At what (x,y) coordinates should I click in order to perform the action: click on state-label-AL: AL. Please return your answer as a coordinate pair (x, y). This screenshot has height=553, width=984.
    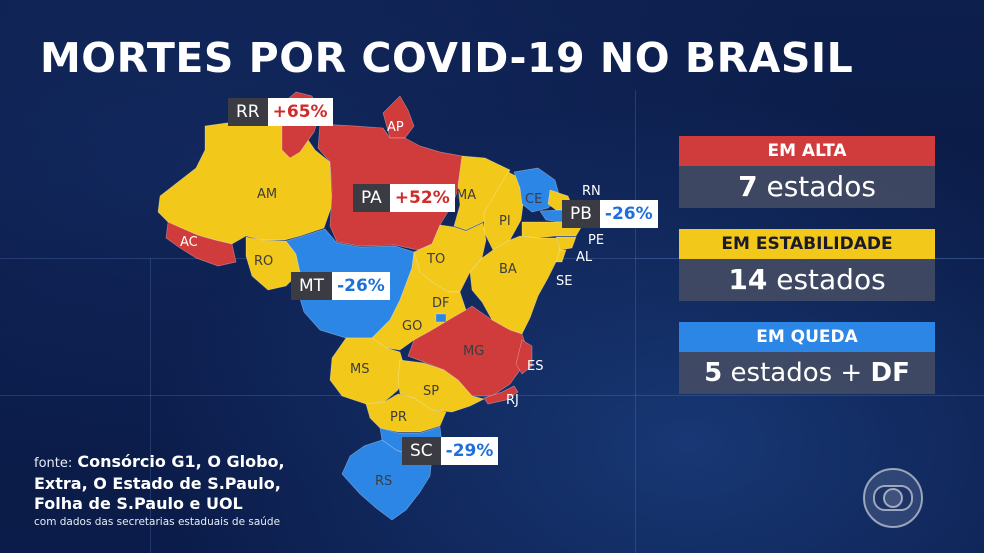
    Looking at the image, I should click on (584, 257).